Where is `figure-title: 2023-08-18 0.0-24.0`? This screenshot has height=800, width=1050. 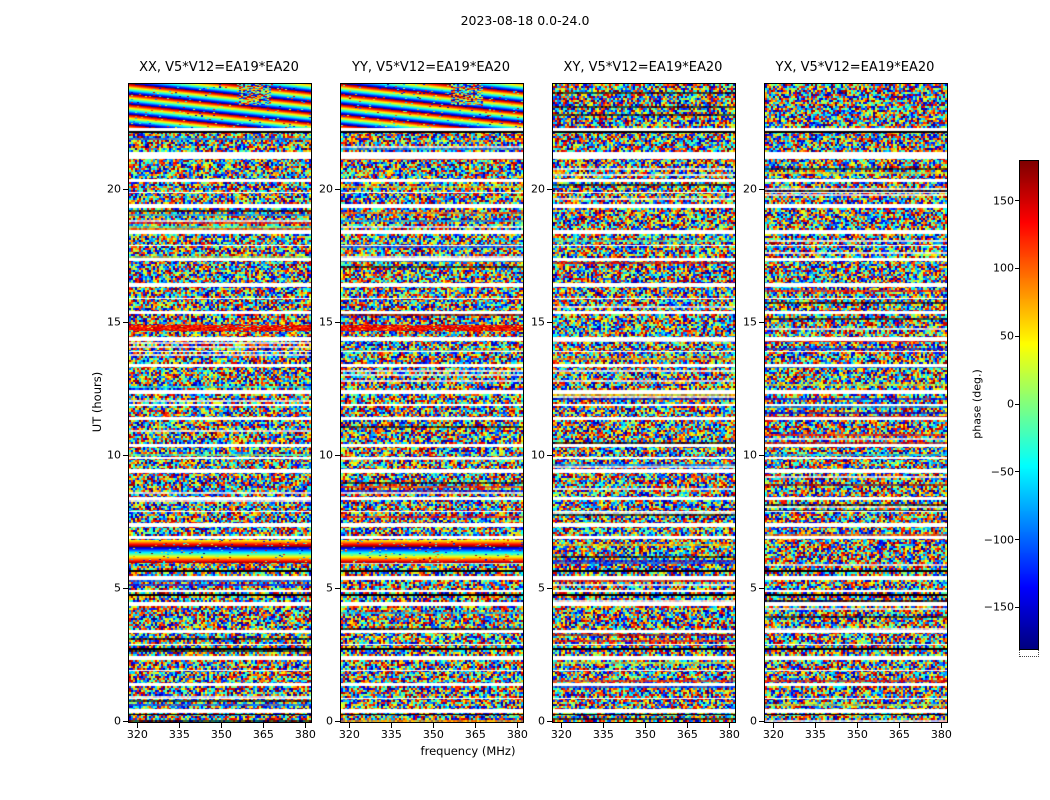 figure-title: 2023-08-18 0.0-24.0 is located at coordinates (525, 20).